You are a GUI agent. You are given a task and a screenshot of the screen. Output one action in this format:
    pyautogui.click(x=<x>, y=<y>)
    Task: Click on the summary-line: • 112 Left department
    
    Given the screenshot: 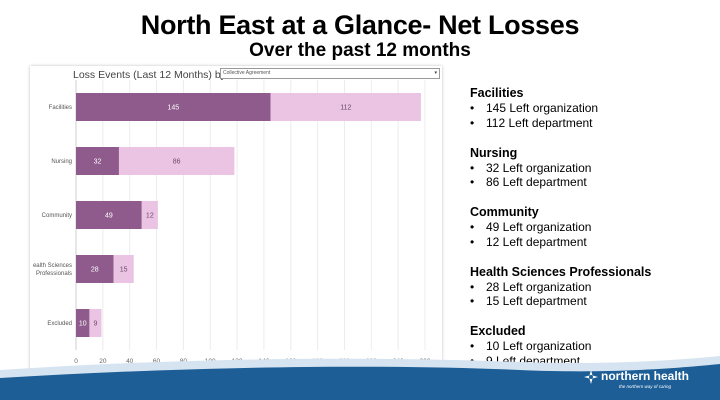 What is the action you would take?
    pyautogui.click(x=590, y=123)
    